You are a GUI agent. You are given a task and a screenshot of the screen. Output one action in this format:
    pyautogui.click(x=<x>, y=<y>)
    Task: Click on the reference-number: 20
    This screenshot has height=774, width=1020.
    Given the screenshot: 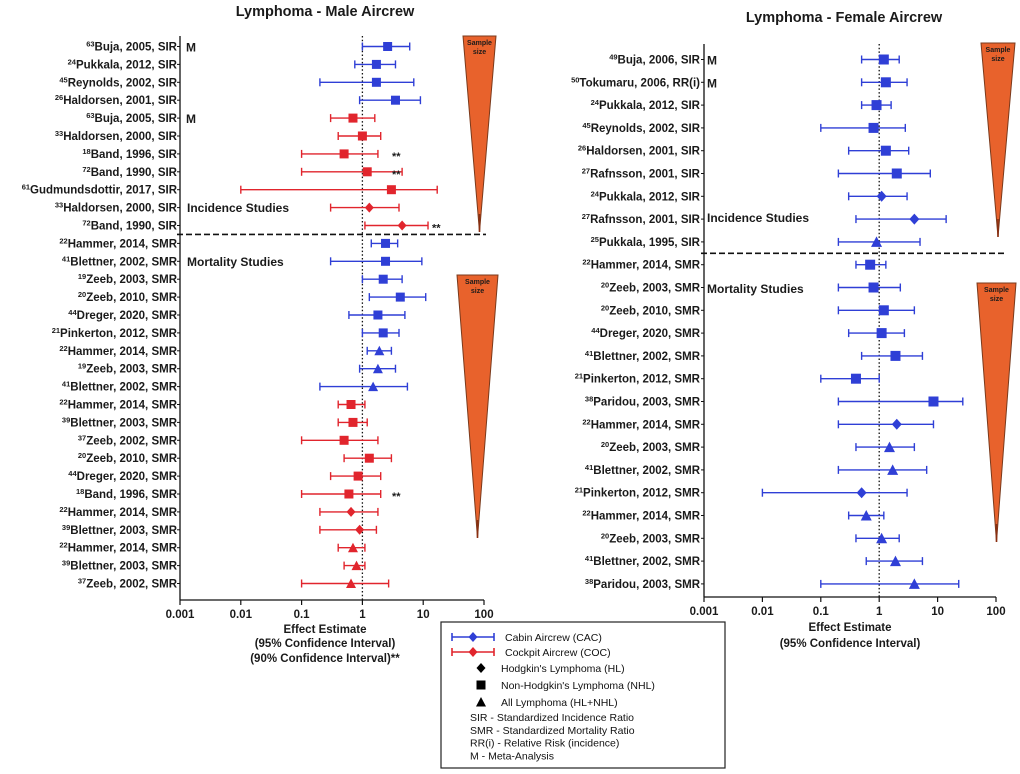 What is the action you would take?
    pyautogui.click(x=82, y=294)
    